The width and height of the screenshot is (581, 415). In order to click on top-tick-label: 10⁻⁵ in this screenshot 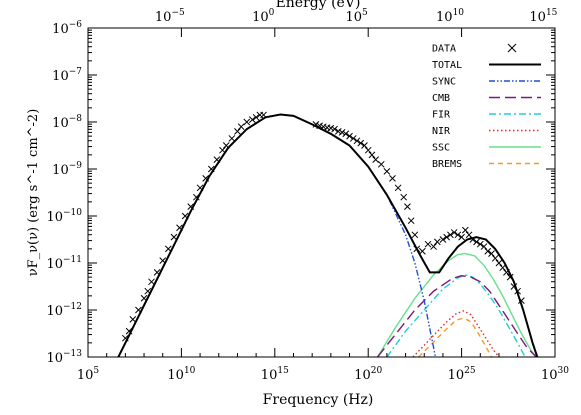, I will do `click(170, 16)`.